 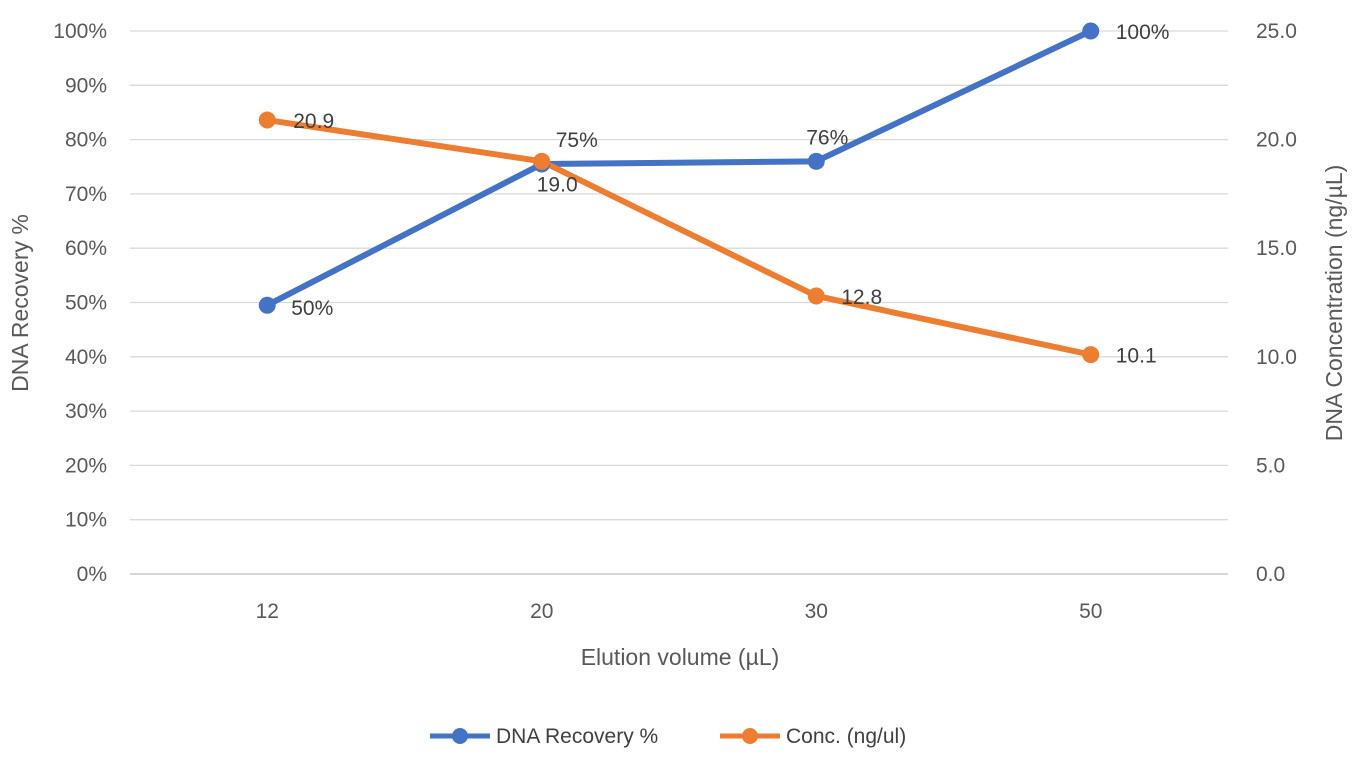 I want to click on x-tick-label: 12, so click(x=267, y=611).